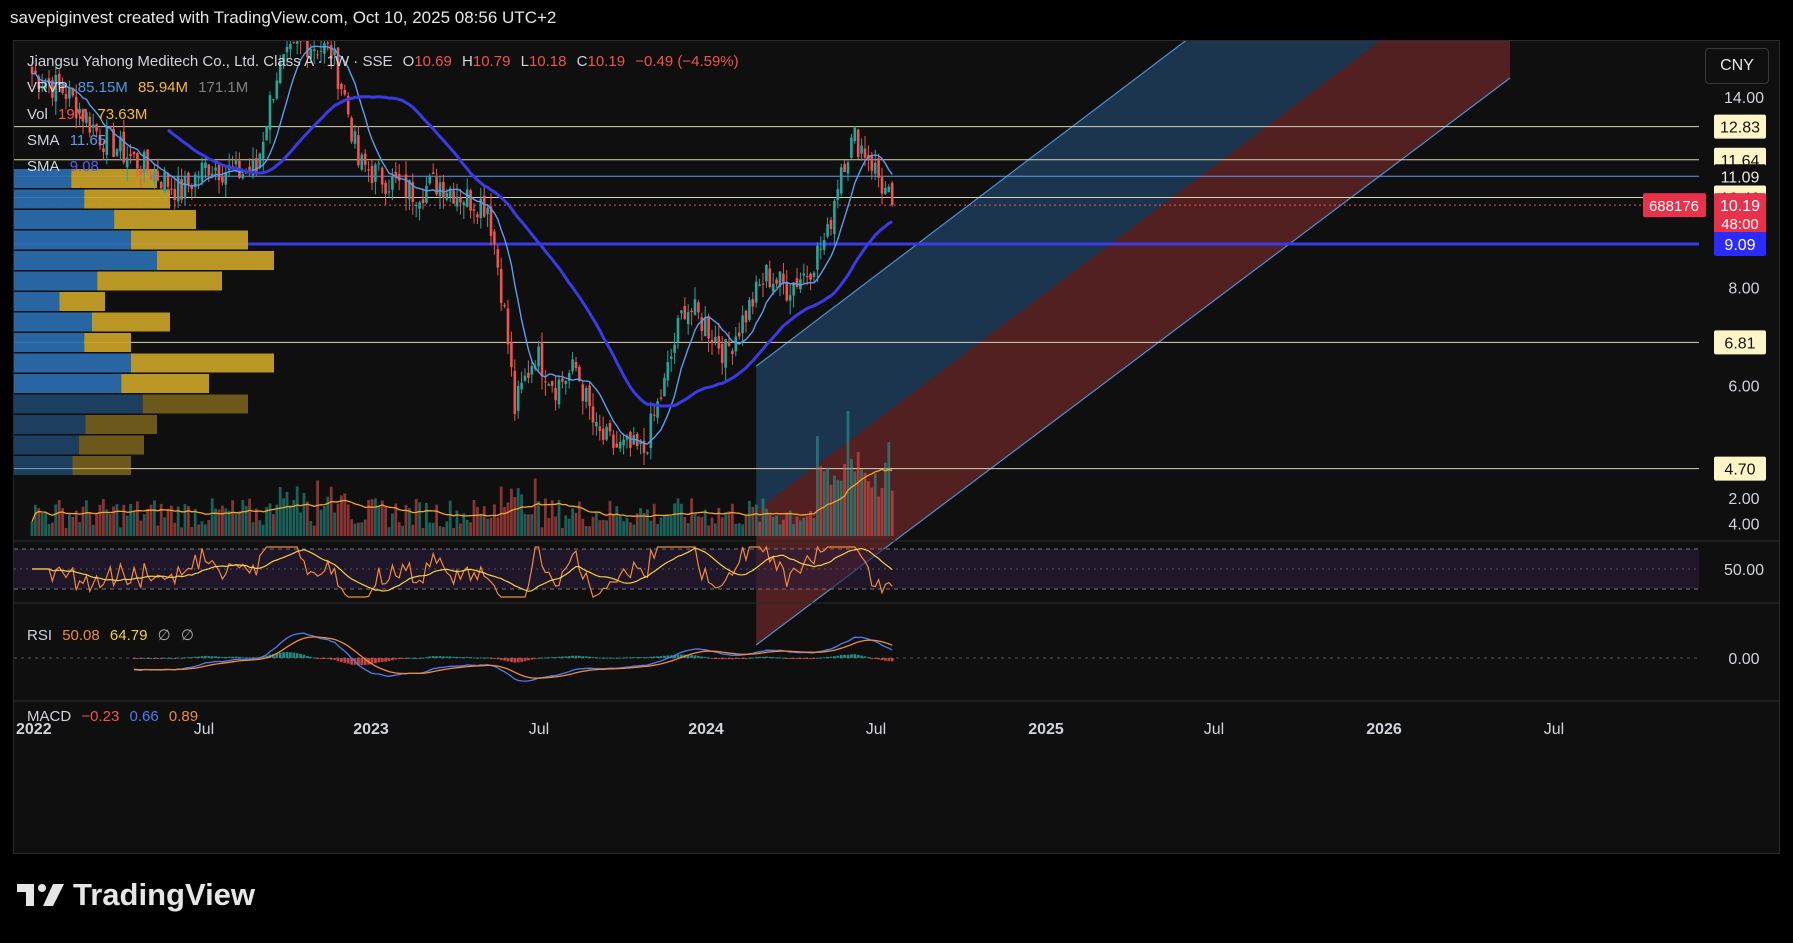  Describe the element at coordinates (140, 87) in the screenshot. I see `vrvp-legend: VRVP 85.15M 85.94M 171.1M` at that location.